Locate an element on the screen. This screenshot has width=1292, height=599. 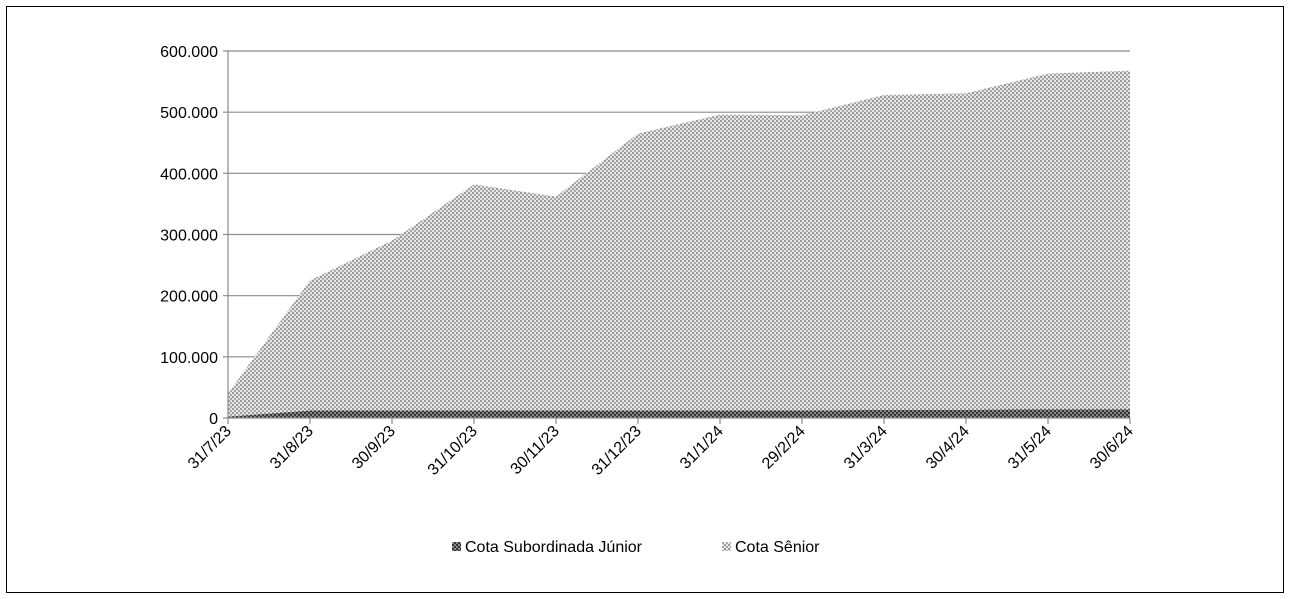
y-tick-label: 0 is located at coordinates (213, 419).